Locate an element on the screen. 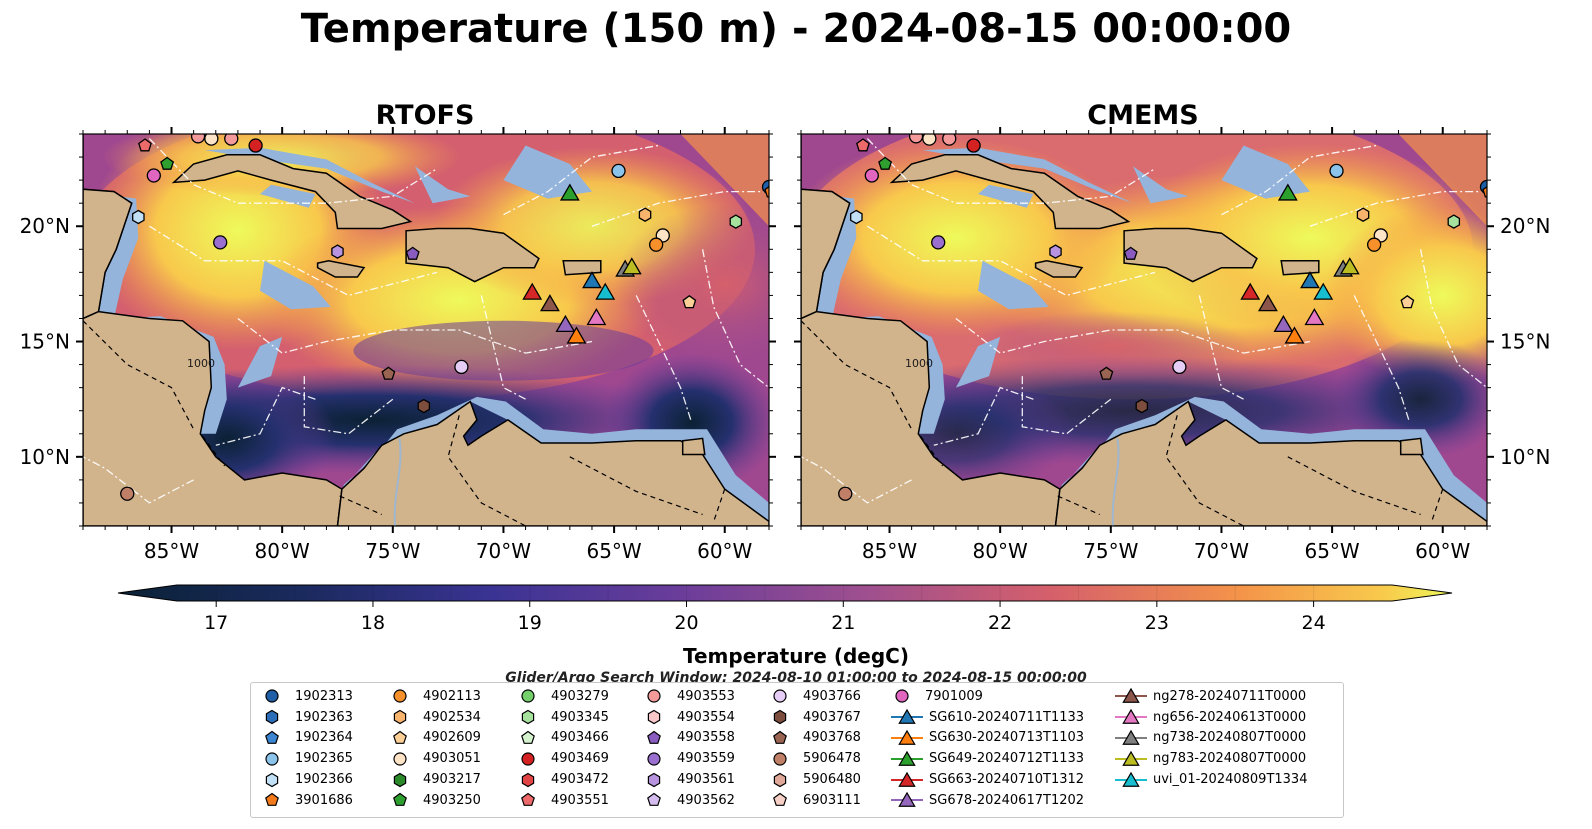 Image resolution: width=1592 pixels, height=829 pixels. legend-item: 4903558 is located at coordinates (687, 738).